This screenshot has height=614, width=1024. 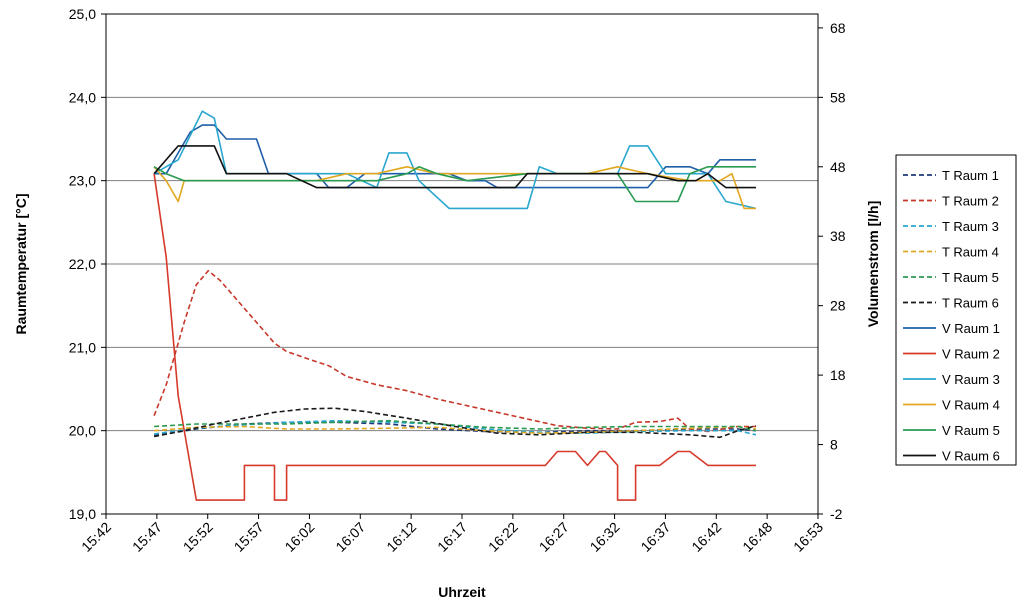 What do you see at coordinates (838, 375) in the screenshot?
I see `y-right-tick-label: 18` at bounding box center [838, 375].